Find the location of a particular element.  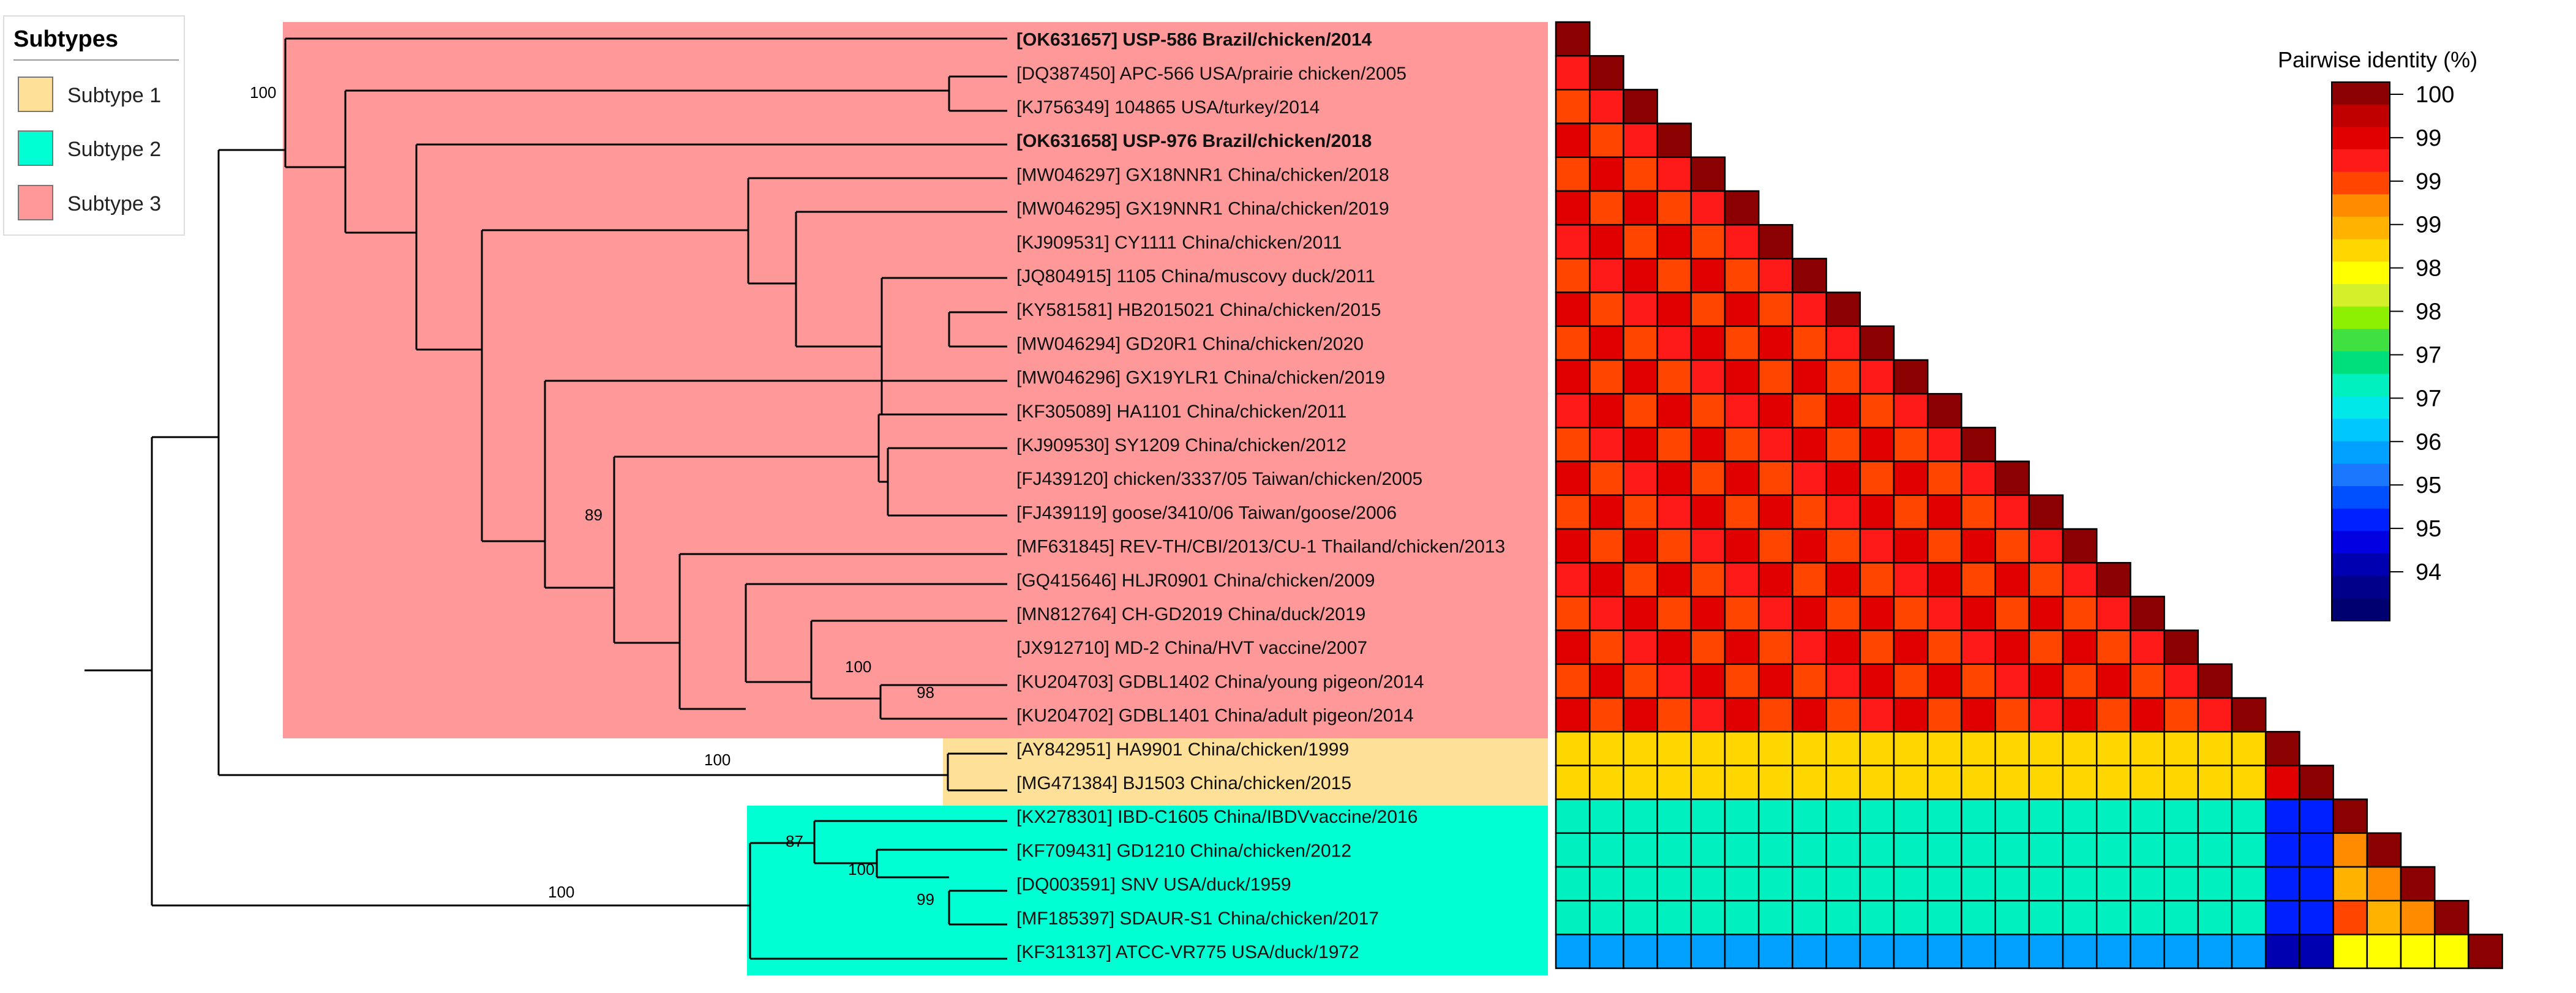

bootstrap-value: 99 is located at coordinates (925, 899).